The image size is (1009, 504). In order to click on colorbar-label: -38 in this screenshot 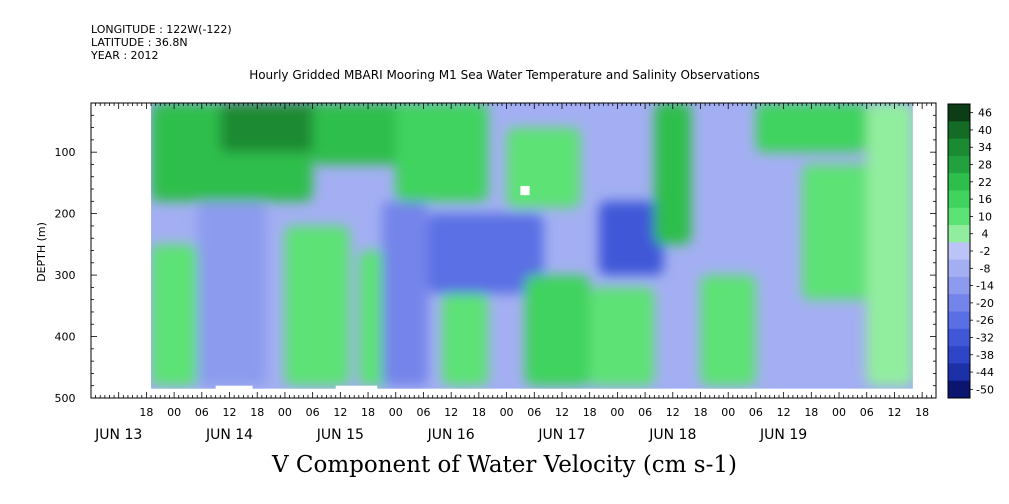, I will do `click(985, 355)`.